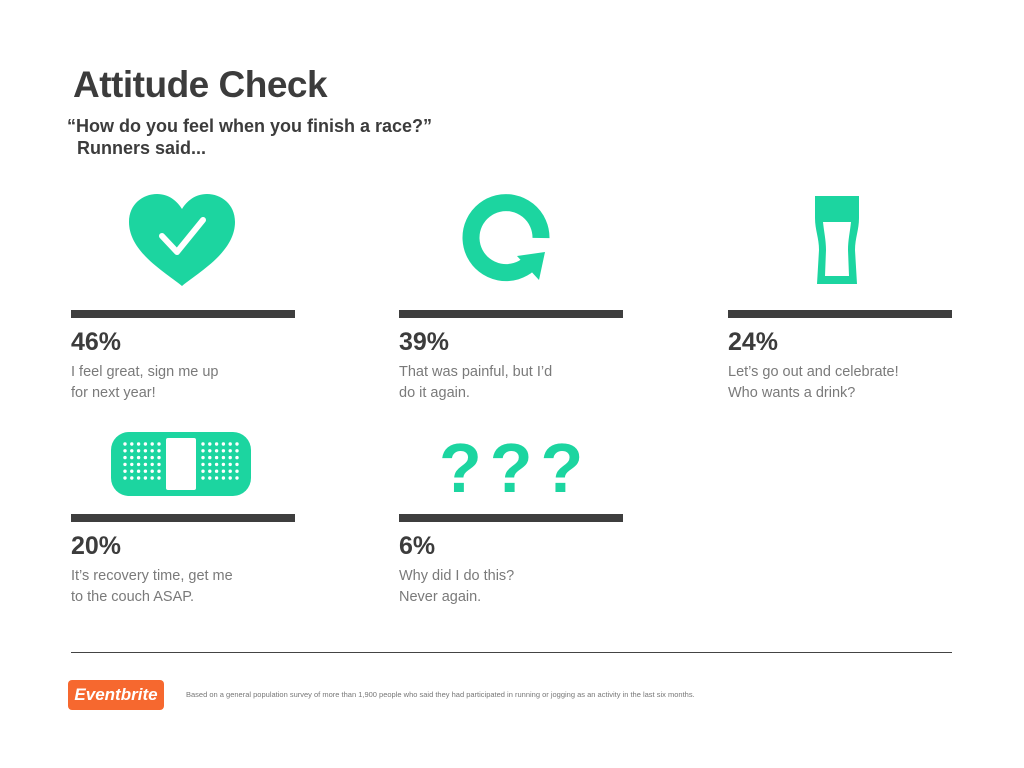 Image resolution: width=1024 pixels, height=768 pixels. I want to click on response-description: Why did I do this? Never again., so click(457, 586).